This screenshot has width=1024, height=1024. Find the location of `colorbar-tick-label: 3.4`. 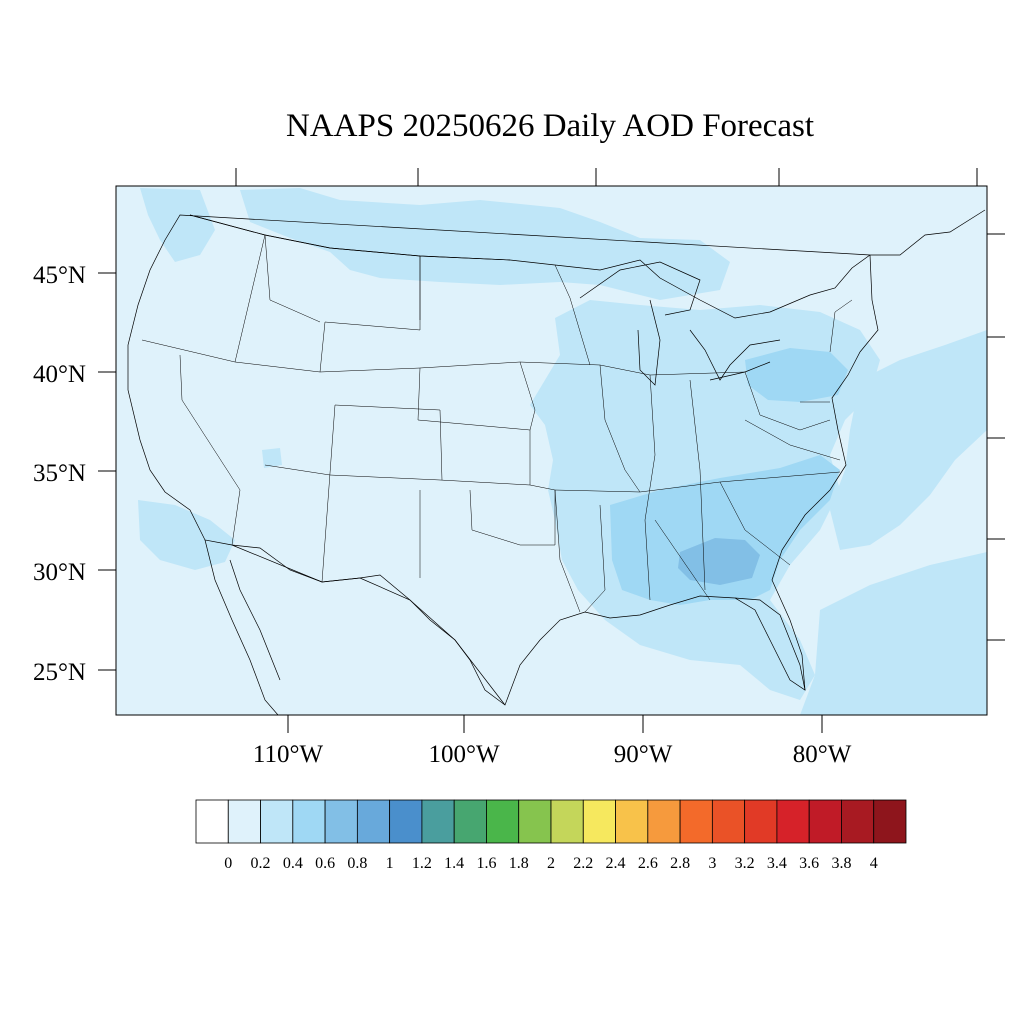

colorbar-tick-label: 3.4 is located at coordinates (777, 863).